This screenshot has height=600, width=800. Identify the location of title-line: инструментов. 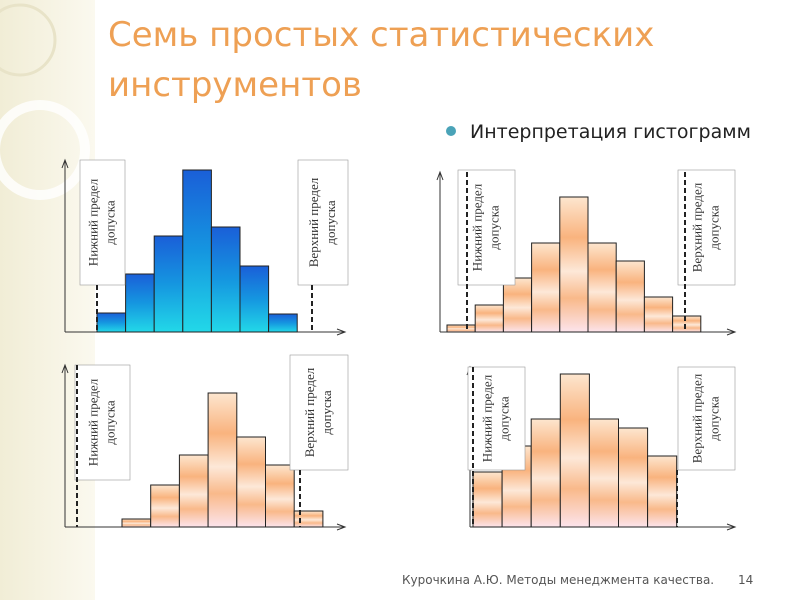
(235, 85).